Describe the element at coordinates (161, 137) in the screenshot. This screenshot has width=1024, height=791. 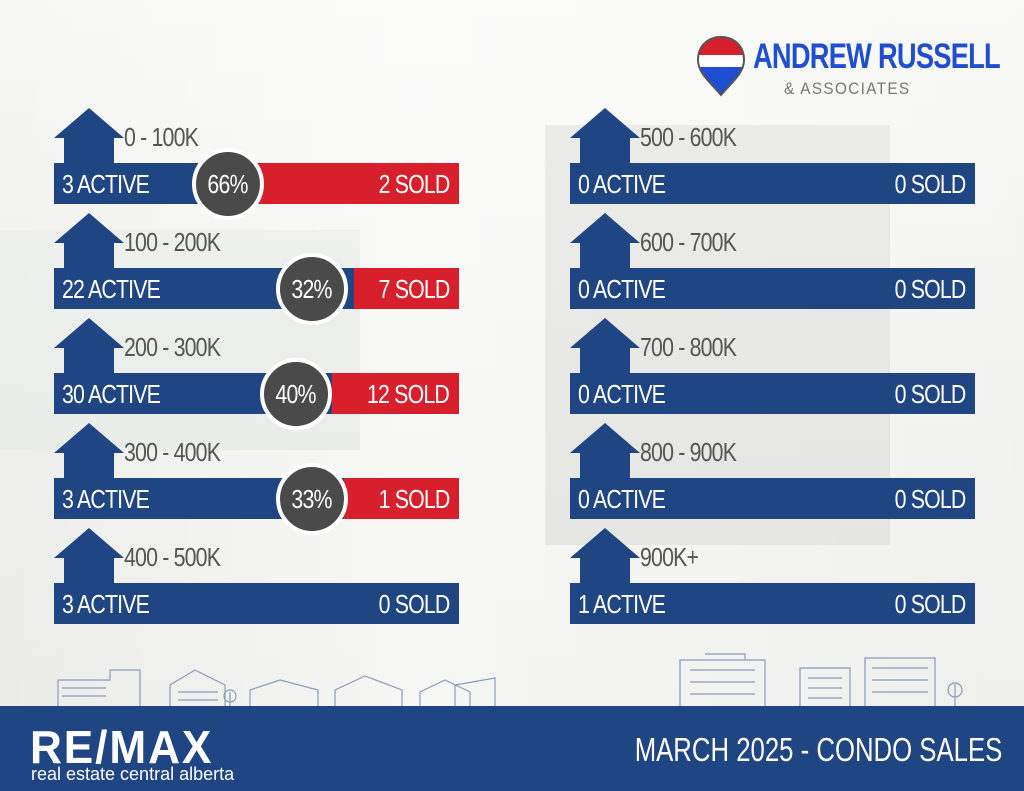
I see `price-range-label: 0 - 100K` at that location.